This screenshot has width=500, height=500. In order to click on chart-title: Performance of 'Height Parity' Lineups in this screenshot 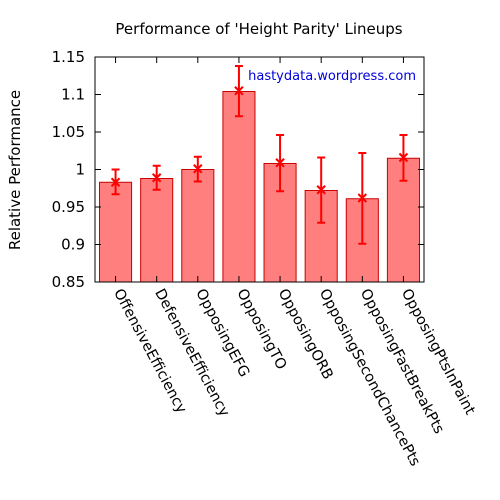, I will do `click(258, 29)`.